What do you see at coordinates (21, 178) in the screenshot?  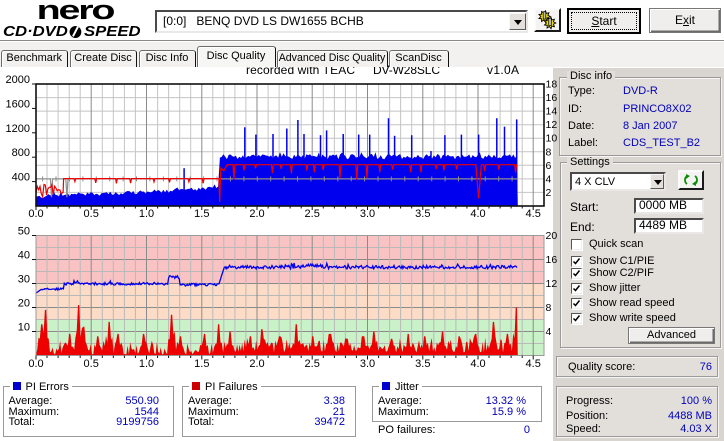 I see `svg-text: 400` at bounding box center [21, 178].